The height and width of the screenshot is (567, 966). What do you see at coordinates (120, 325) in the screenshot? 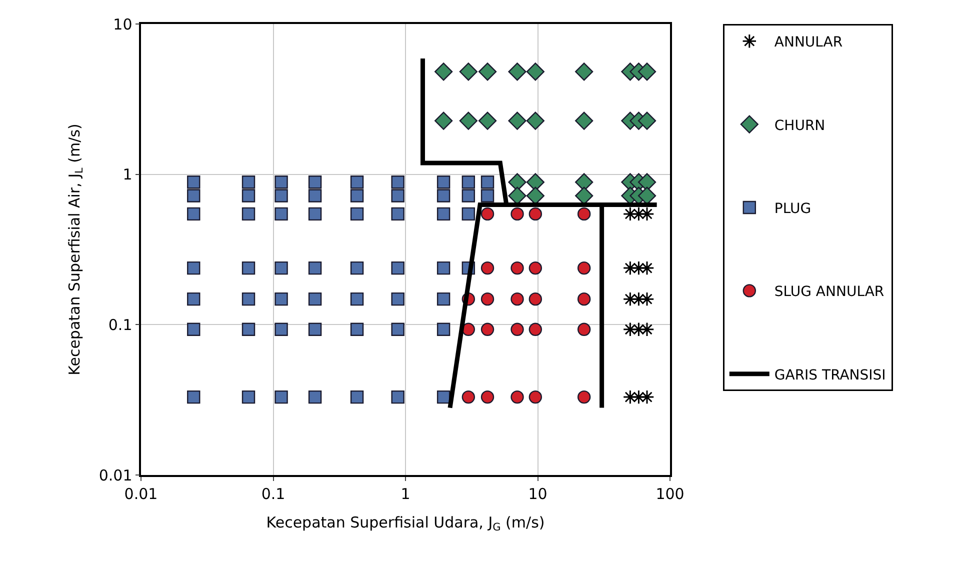
I see `y-tick-label: 0.1` at bounding box center [120, 325].